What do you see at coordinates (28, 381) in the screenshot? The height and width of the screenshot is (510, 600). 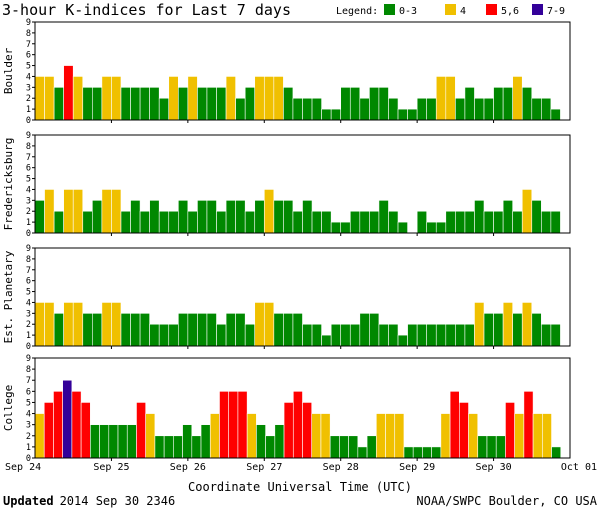 I see `ytick-label-3-7: 7` at bounding box center [28, 381].